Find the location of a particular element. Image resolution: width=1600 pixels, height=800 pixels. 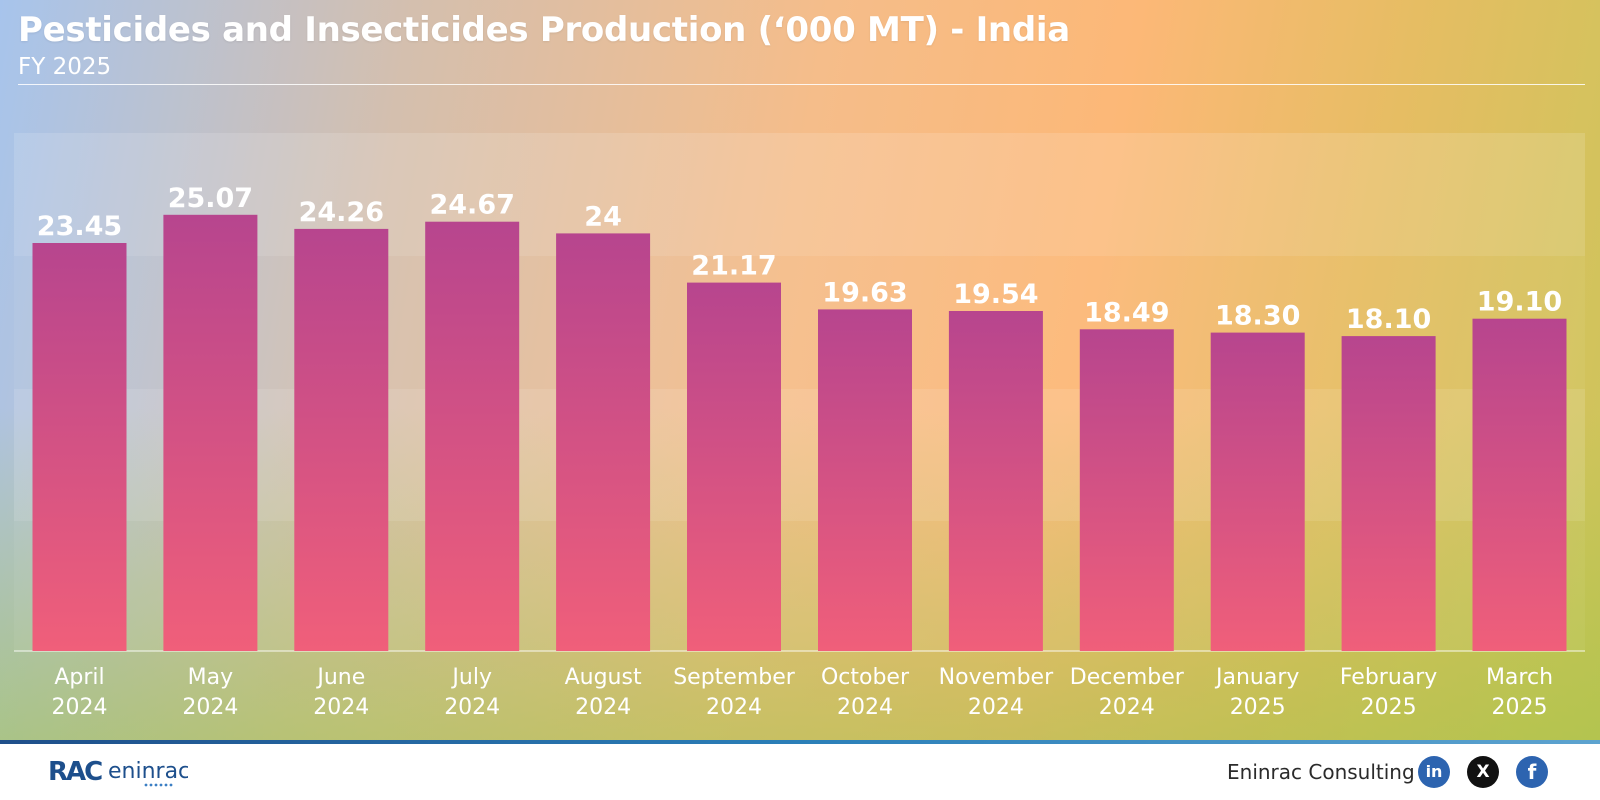

value-label: 19.54 is located at coordinates (995, 294).